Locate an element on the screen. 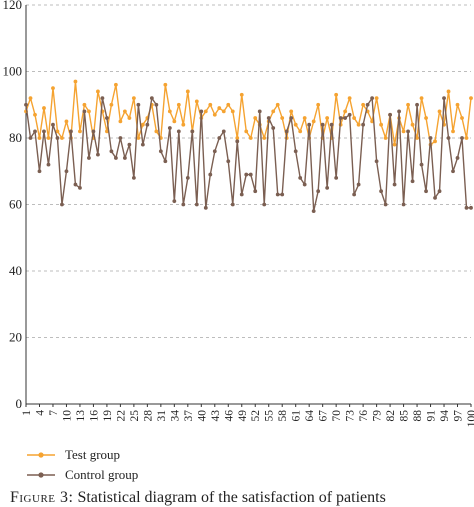 This screenshot has height=507, width=474. x-tick-label-73: 73 is located at coordinates (351, 416).